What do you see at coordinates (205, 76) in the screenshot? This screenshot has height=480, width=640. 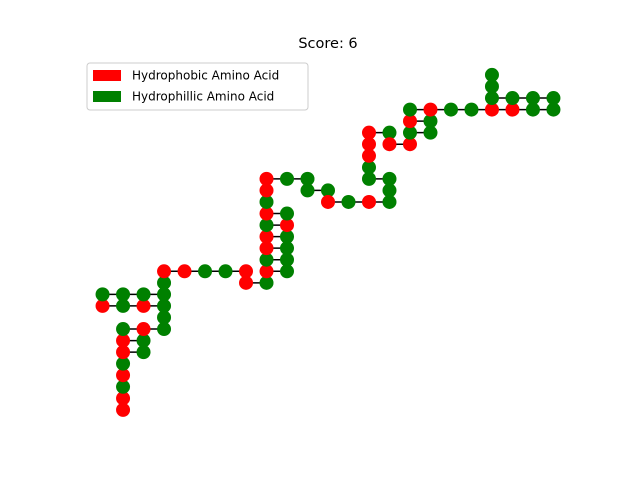 I see `legend-label: Hydrophobic Amino Acid` at bounding box center [205, 76].